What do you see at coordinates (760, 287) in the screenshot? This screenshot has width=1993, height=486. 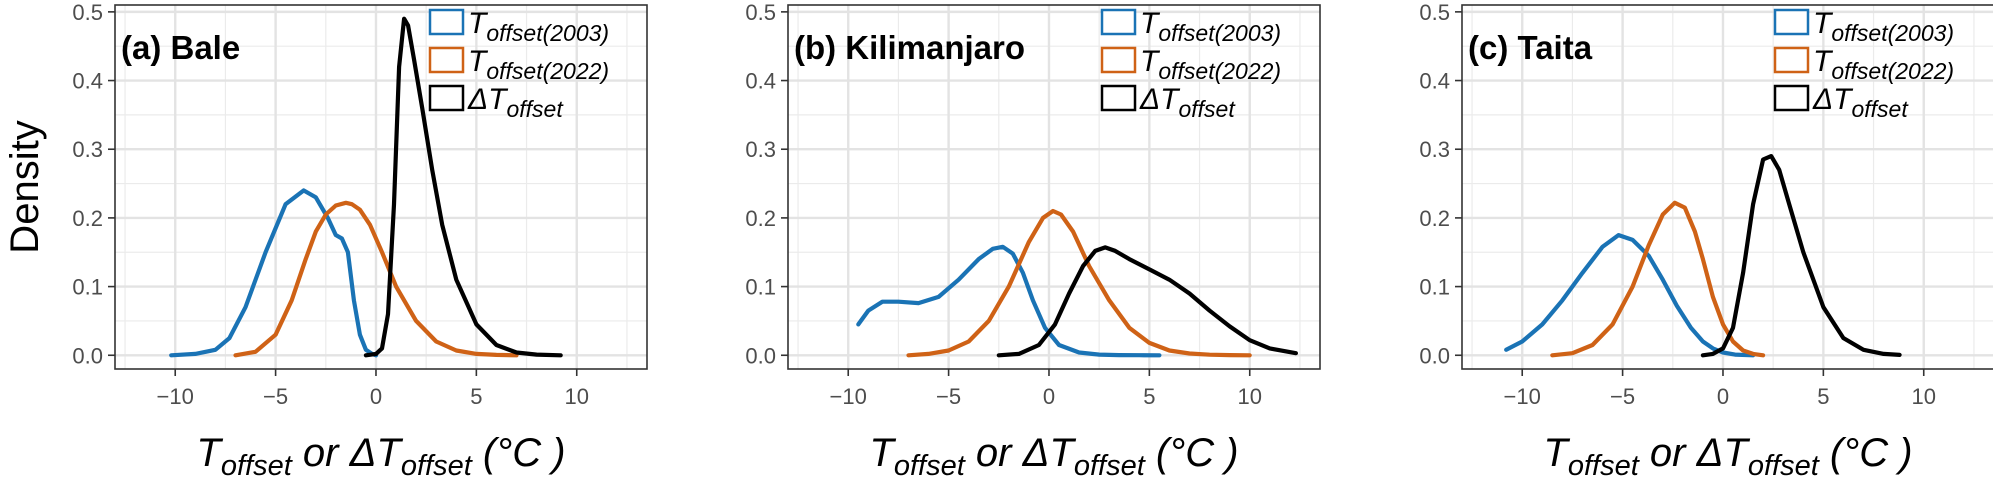 I see `y-tick-label: 0.1` at bounding box center [760, 287].